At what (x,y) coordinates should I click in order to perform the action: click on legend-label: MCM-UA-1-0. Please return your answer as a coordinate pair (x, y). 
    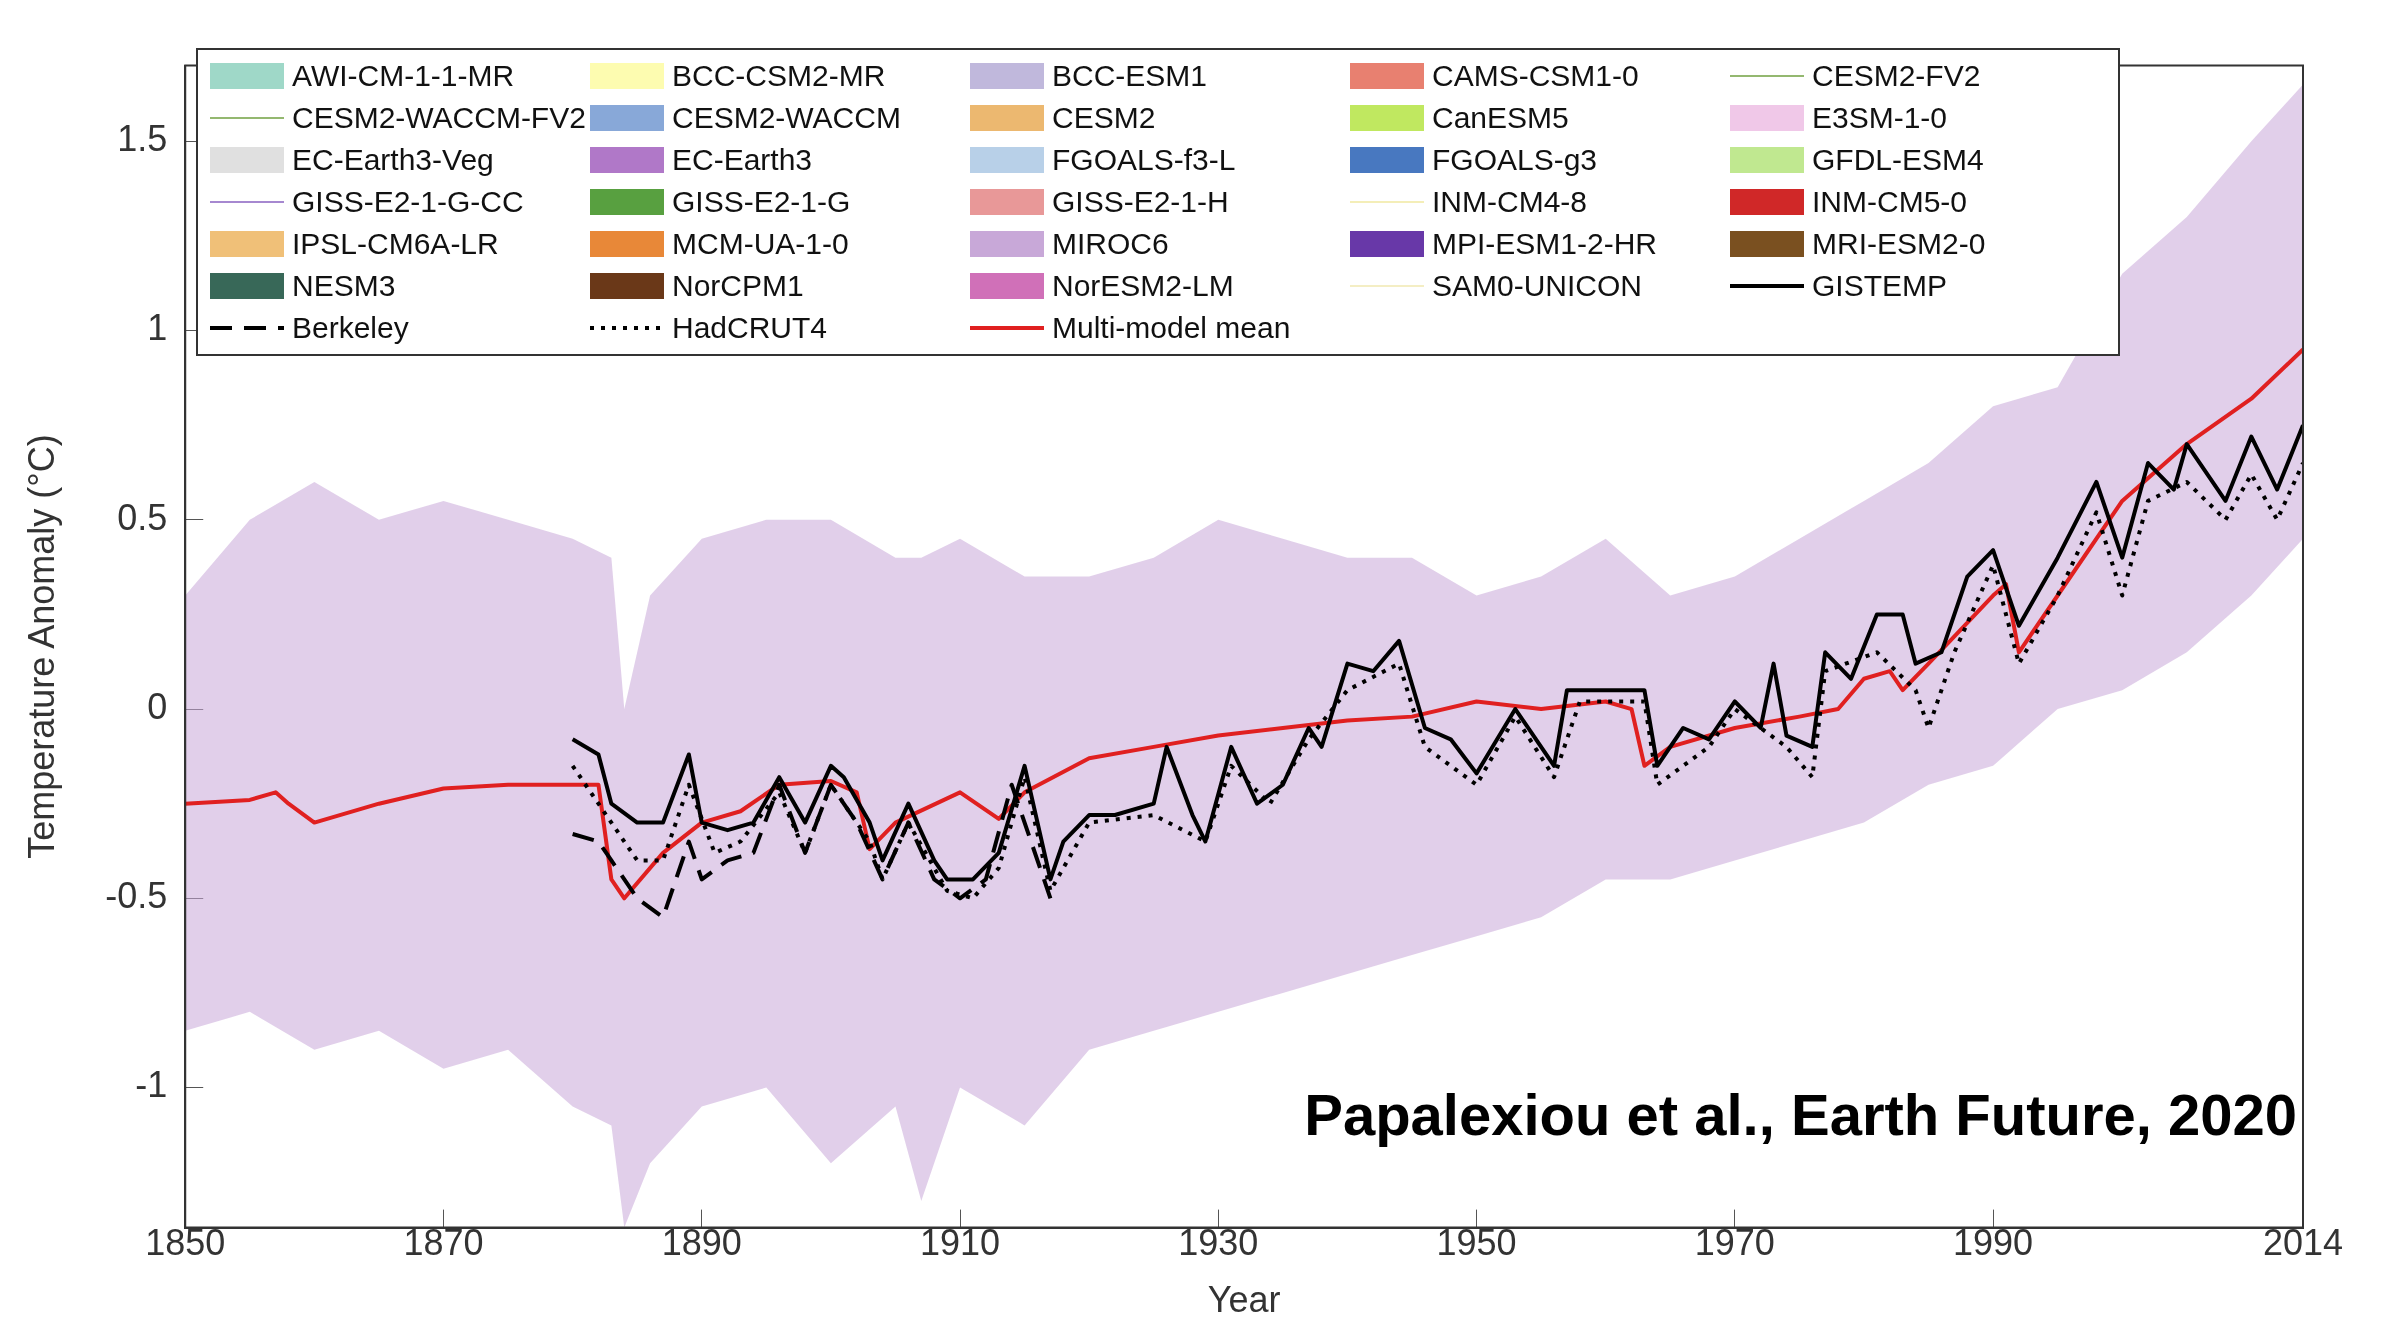
    Looking at the image, I should click on (760, 244).